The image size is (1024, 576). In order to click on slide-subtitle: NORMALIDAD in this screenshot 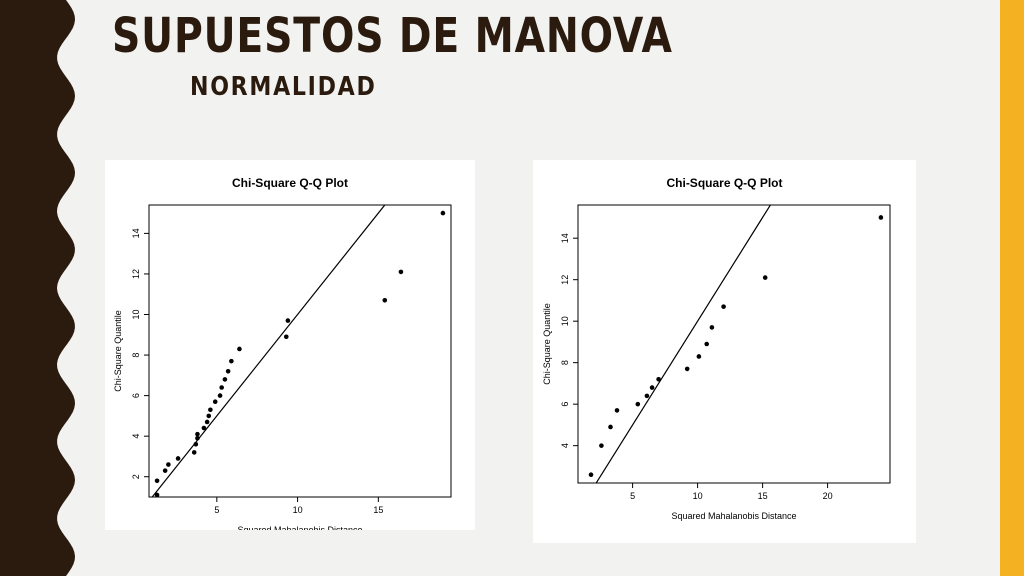, I will do `click(283, 87)`.